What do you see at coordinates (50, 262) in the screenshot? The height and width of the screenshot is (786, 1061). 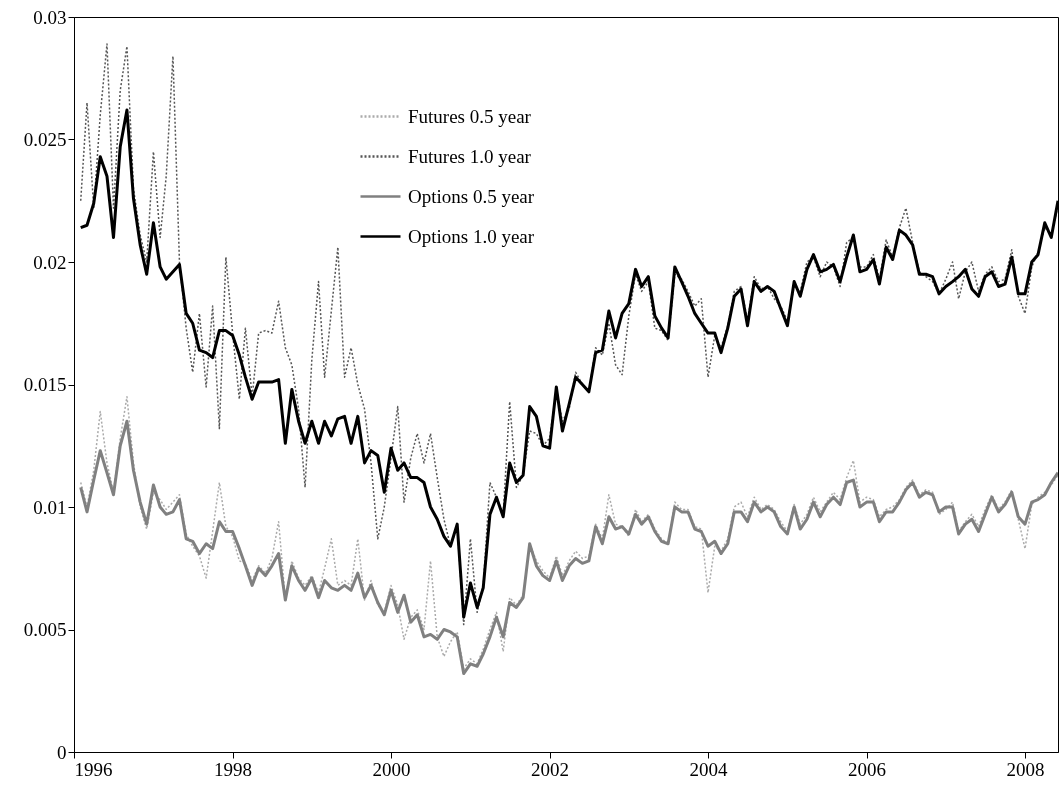 I see `y-tick-label: 0.02` at bounding box center [50, 262].